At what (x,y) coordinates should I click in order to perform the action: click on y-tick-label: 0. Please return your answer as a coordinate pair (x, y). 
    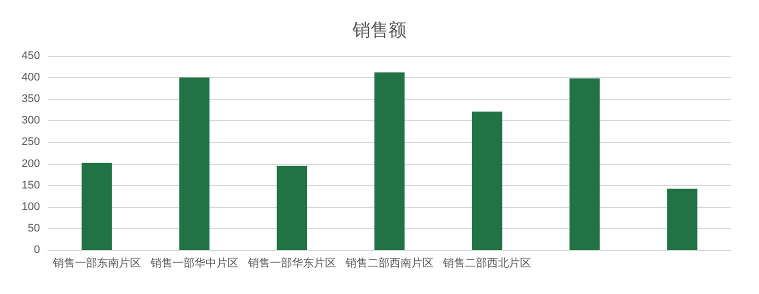
    Looking at the image, I should click on (37, 250).